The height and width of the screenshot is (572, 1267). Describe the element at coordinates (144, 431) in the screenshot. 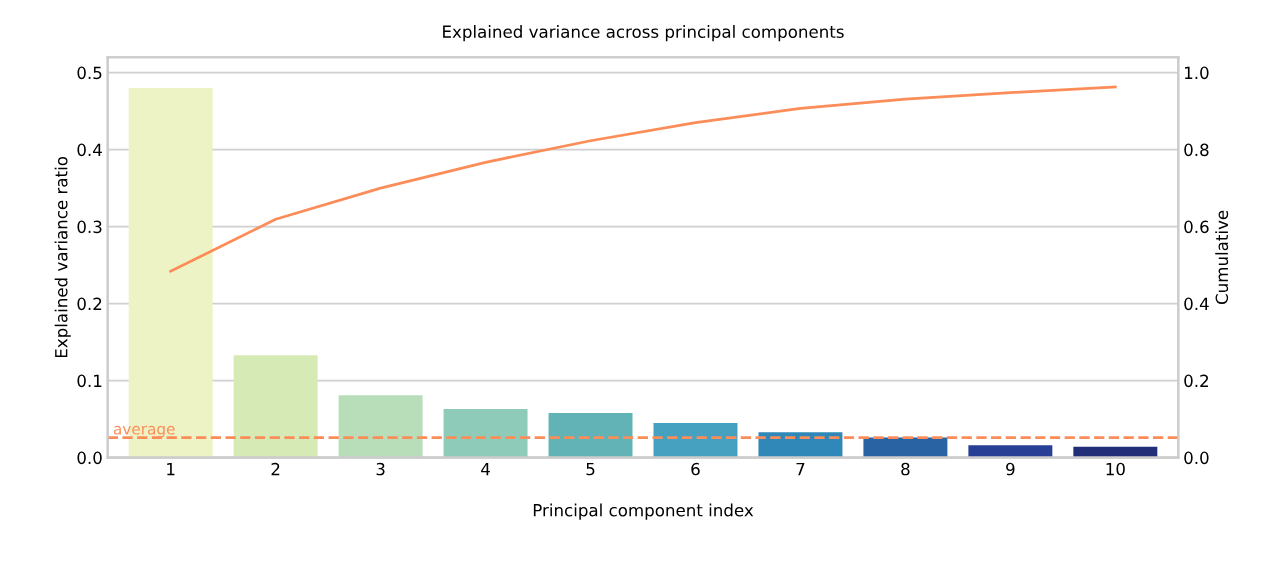

I see `ref-line-label: average` at that location.